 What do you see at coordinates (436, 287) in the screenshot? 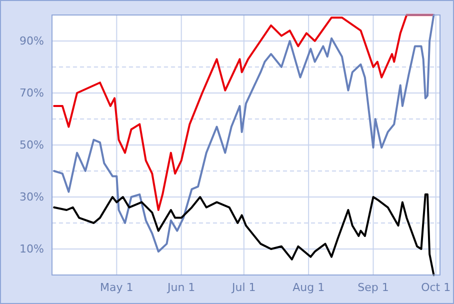
I see `x-tick-label: Oct 1` at bounding box center [436, 287].